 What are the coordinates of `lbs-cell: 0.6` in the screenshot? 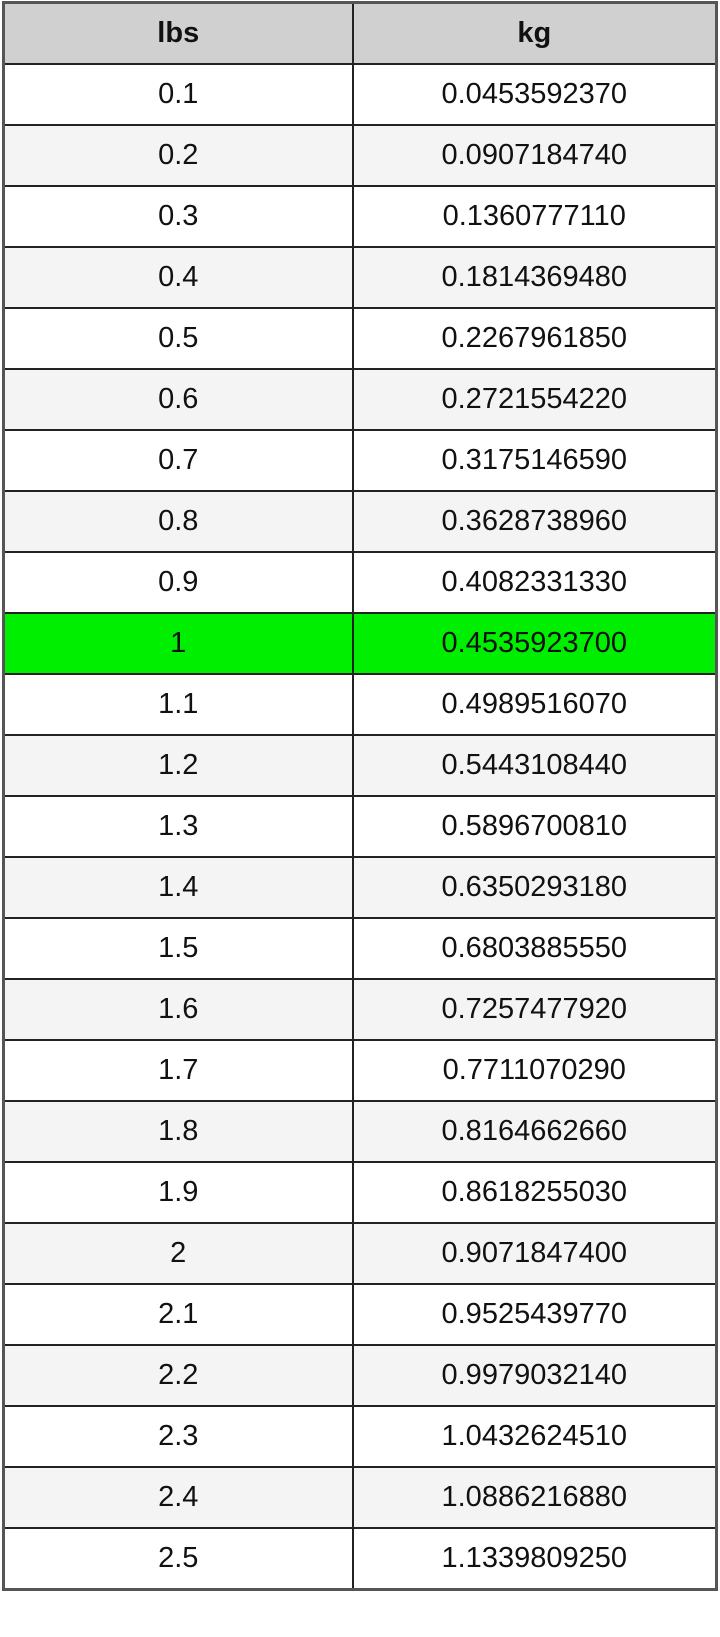 It's located at (178, 399).